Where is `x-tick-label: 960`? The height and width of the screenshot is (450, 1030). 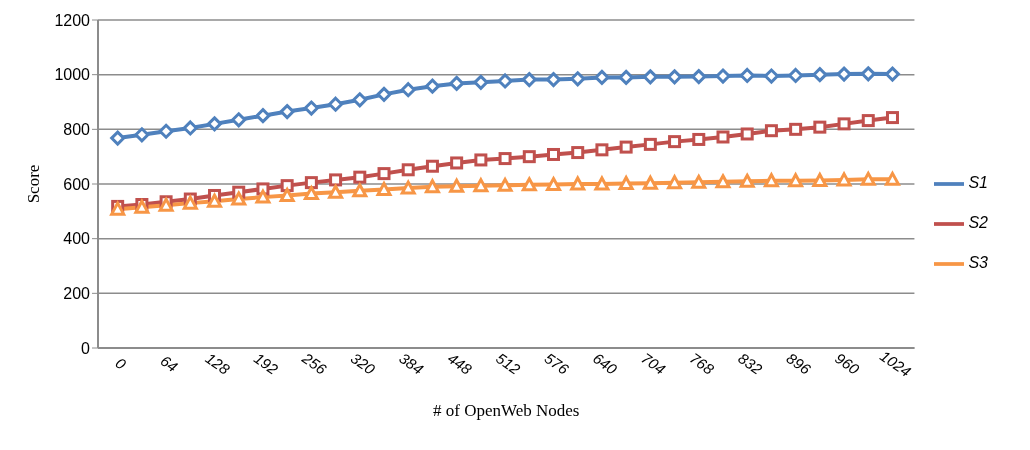
x-tick-label: 960 is located at coordinates (847, 364).